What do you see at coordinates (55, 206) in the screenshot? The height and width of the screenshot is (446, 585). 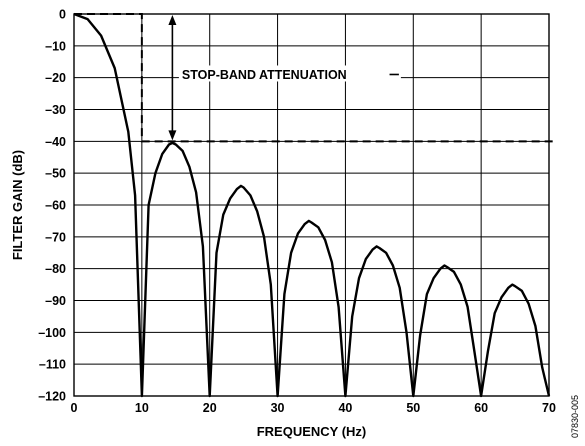 I see `y-tick-label: –60` at bounding box center [55, 206].